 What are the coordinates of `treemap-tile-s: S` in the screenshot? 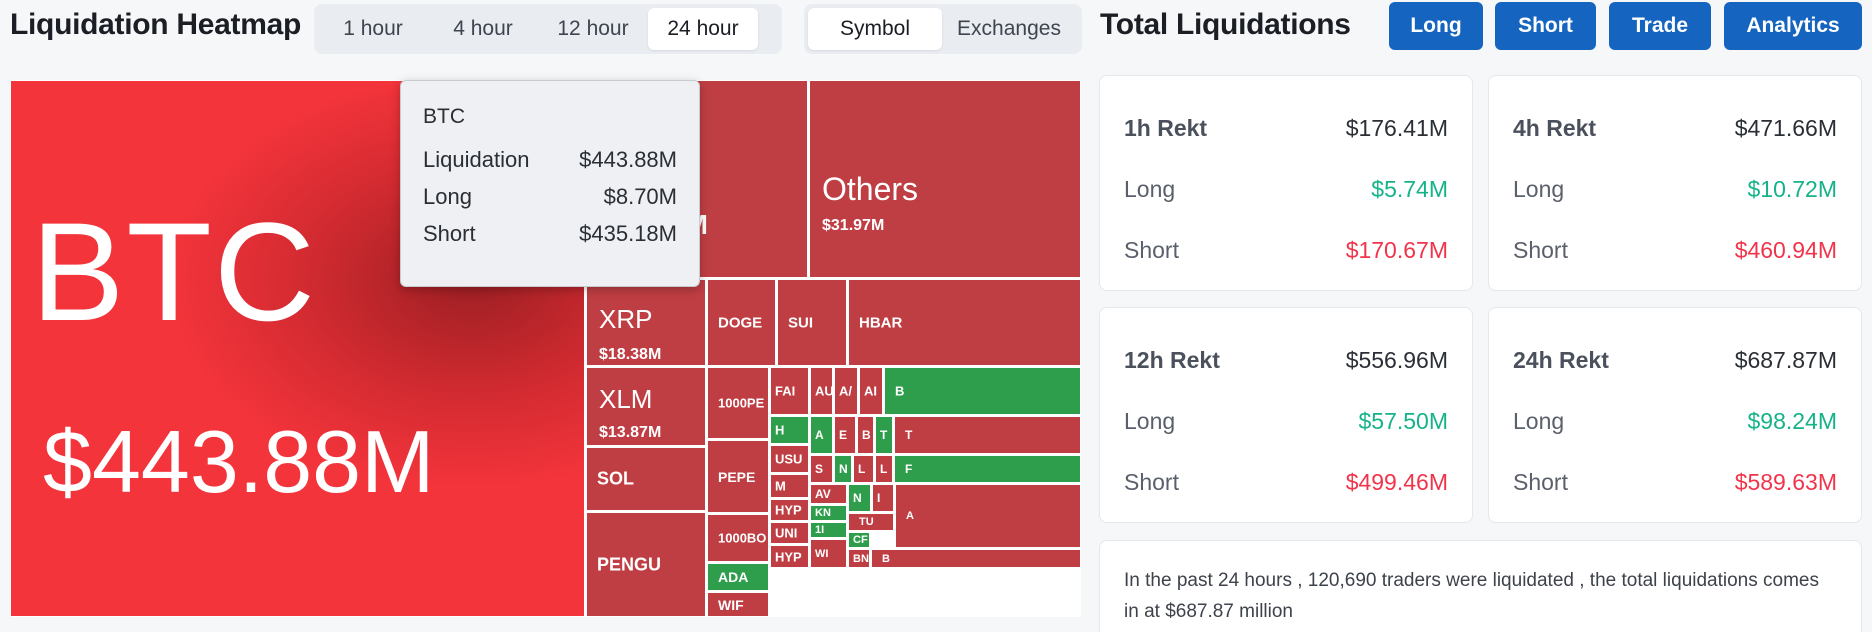 It's located at (821, 469).